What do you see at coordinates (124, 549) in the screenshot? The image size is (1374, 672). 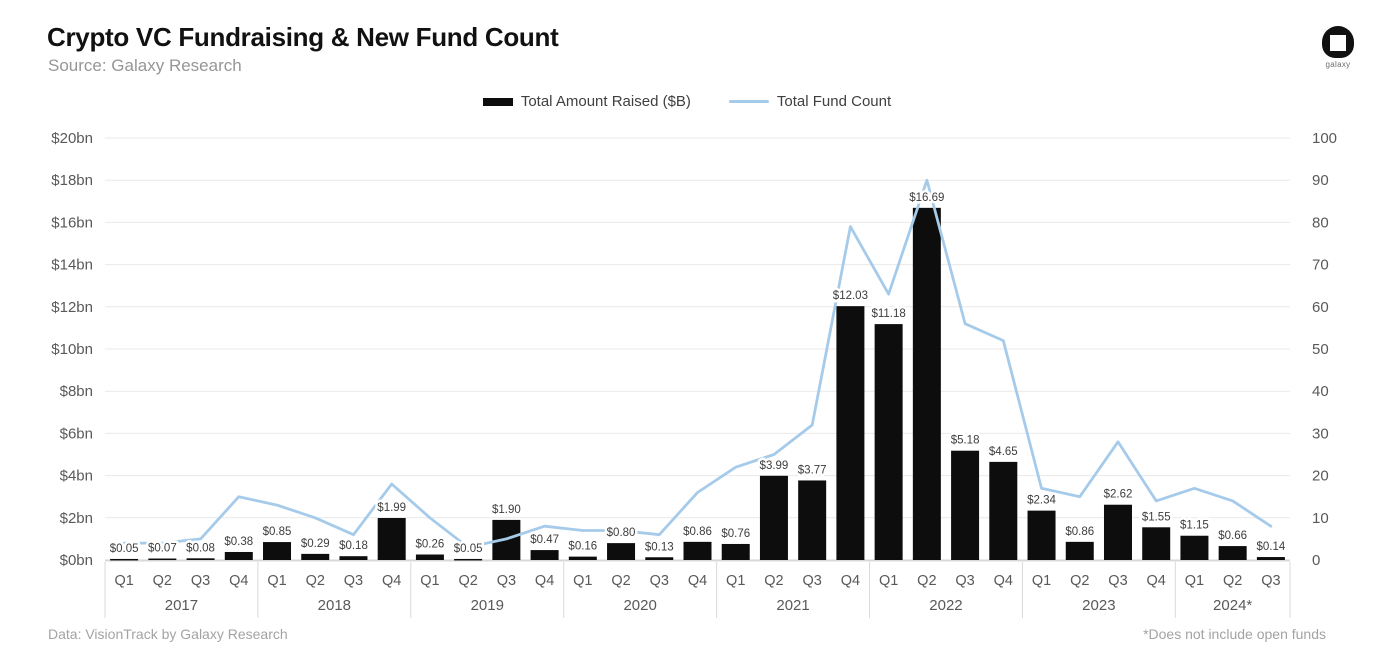 I see `bar-value-label: $0.05` at bounding box center [124, 549].